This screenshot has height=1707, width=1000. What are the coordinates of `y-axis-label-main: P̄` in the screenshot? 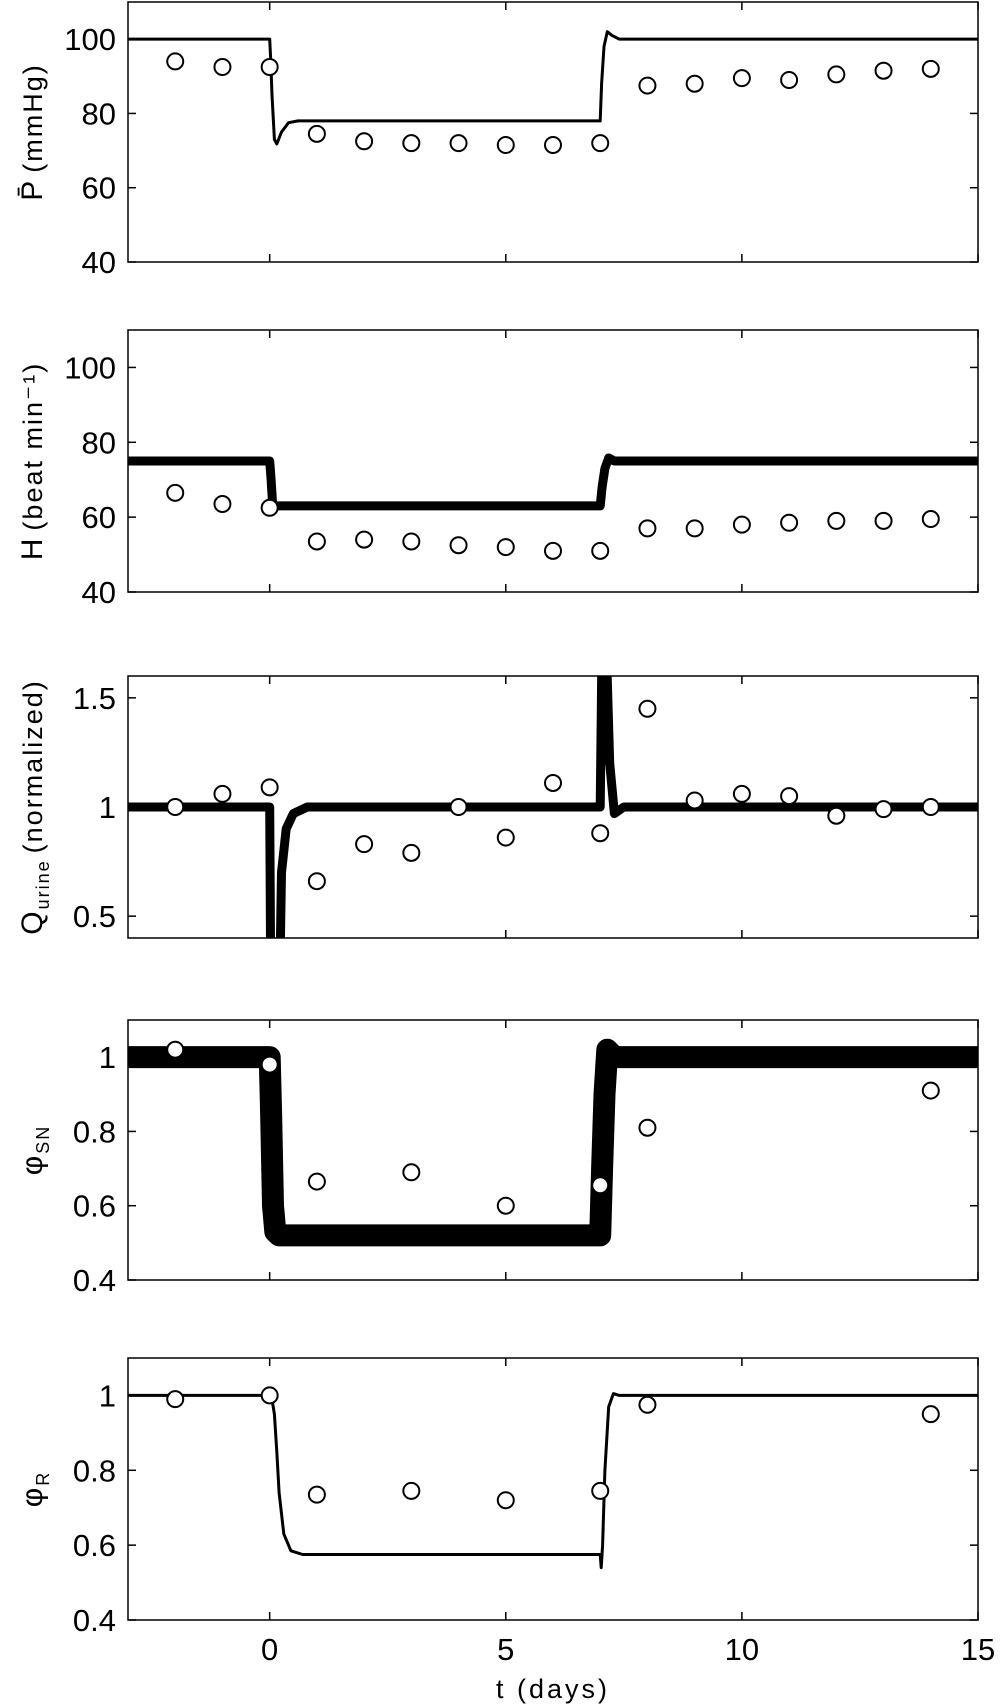 It's located at (32, 190).